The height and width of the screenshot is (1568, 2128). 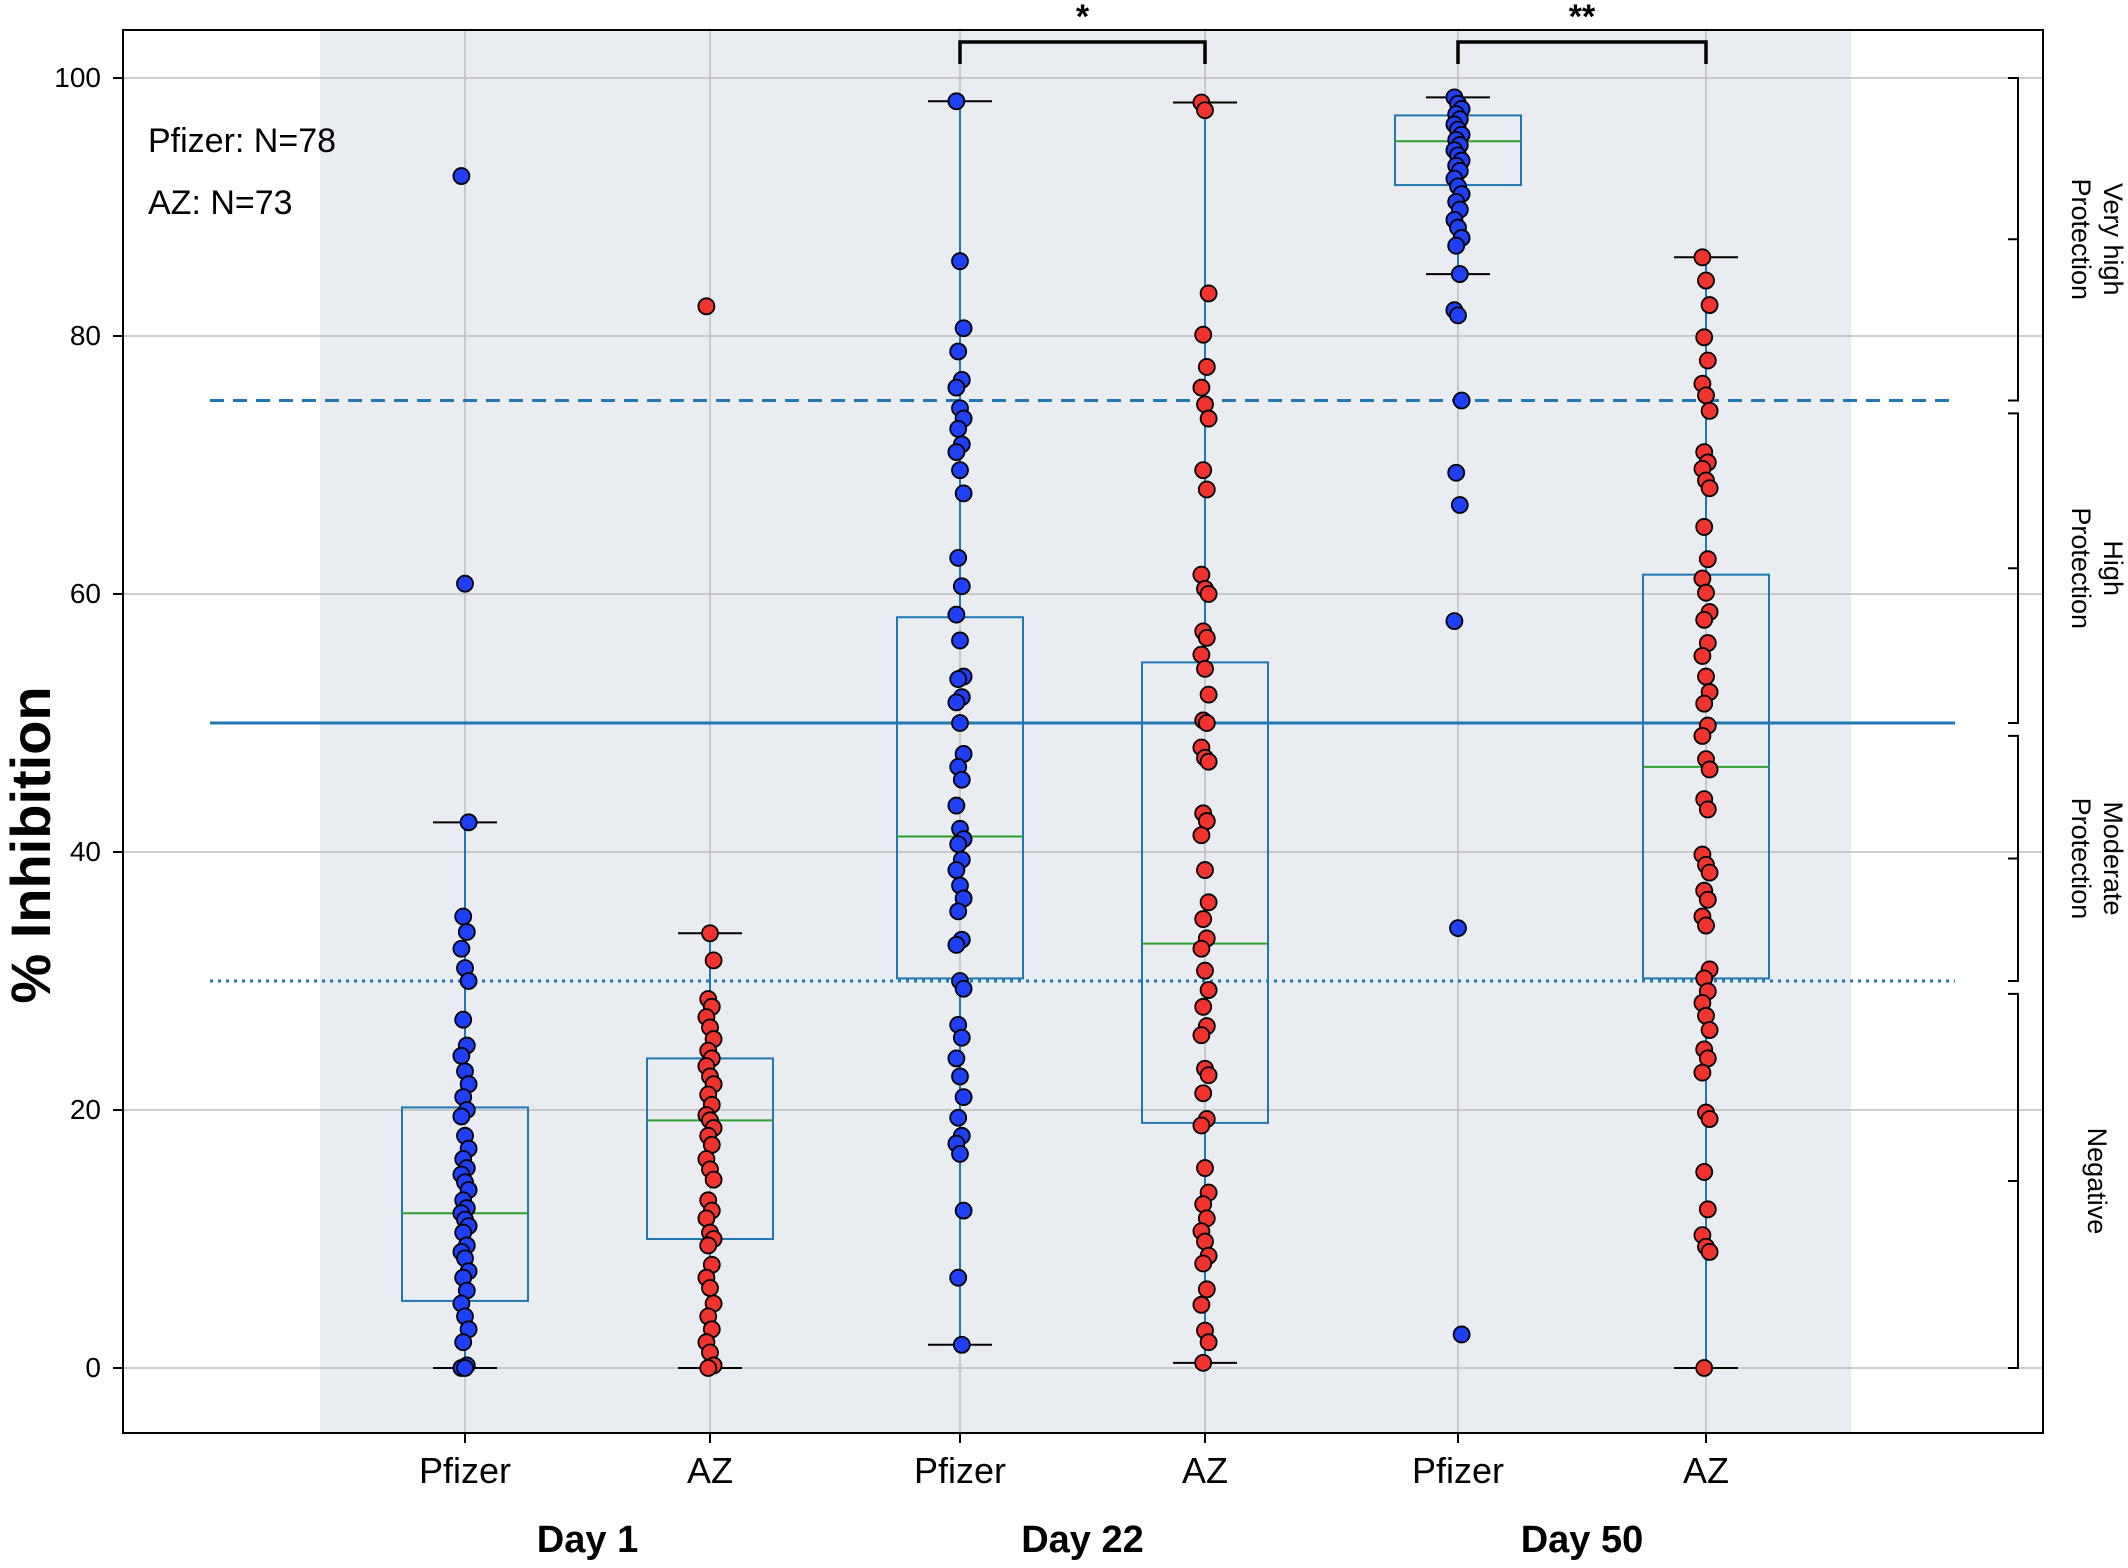 What do you see at coordinates (2097, 1181) in the screenshot?
I see `protection-label-line: Negative` at bounding box center [2097, 1181].